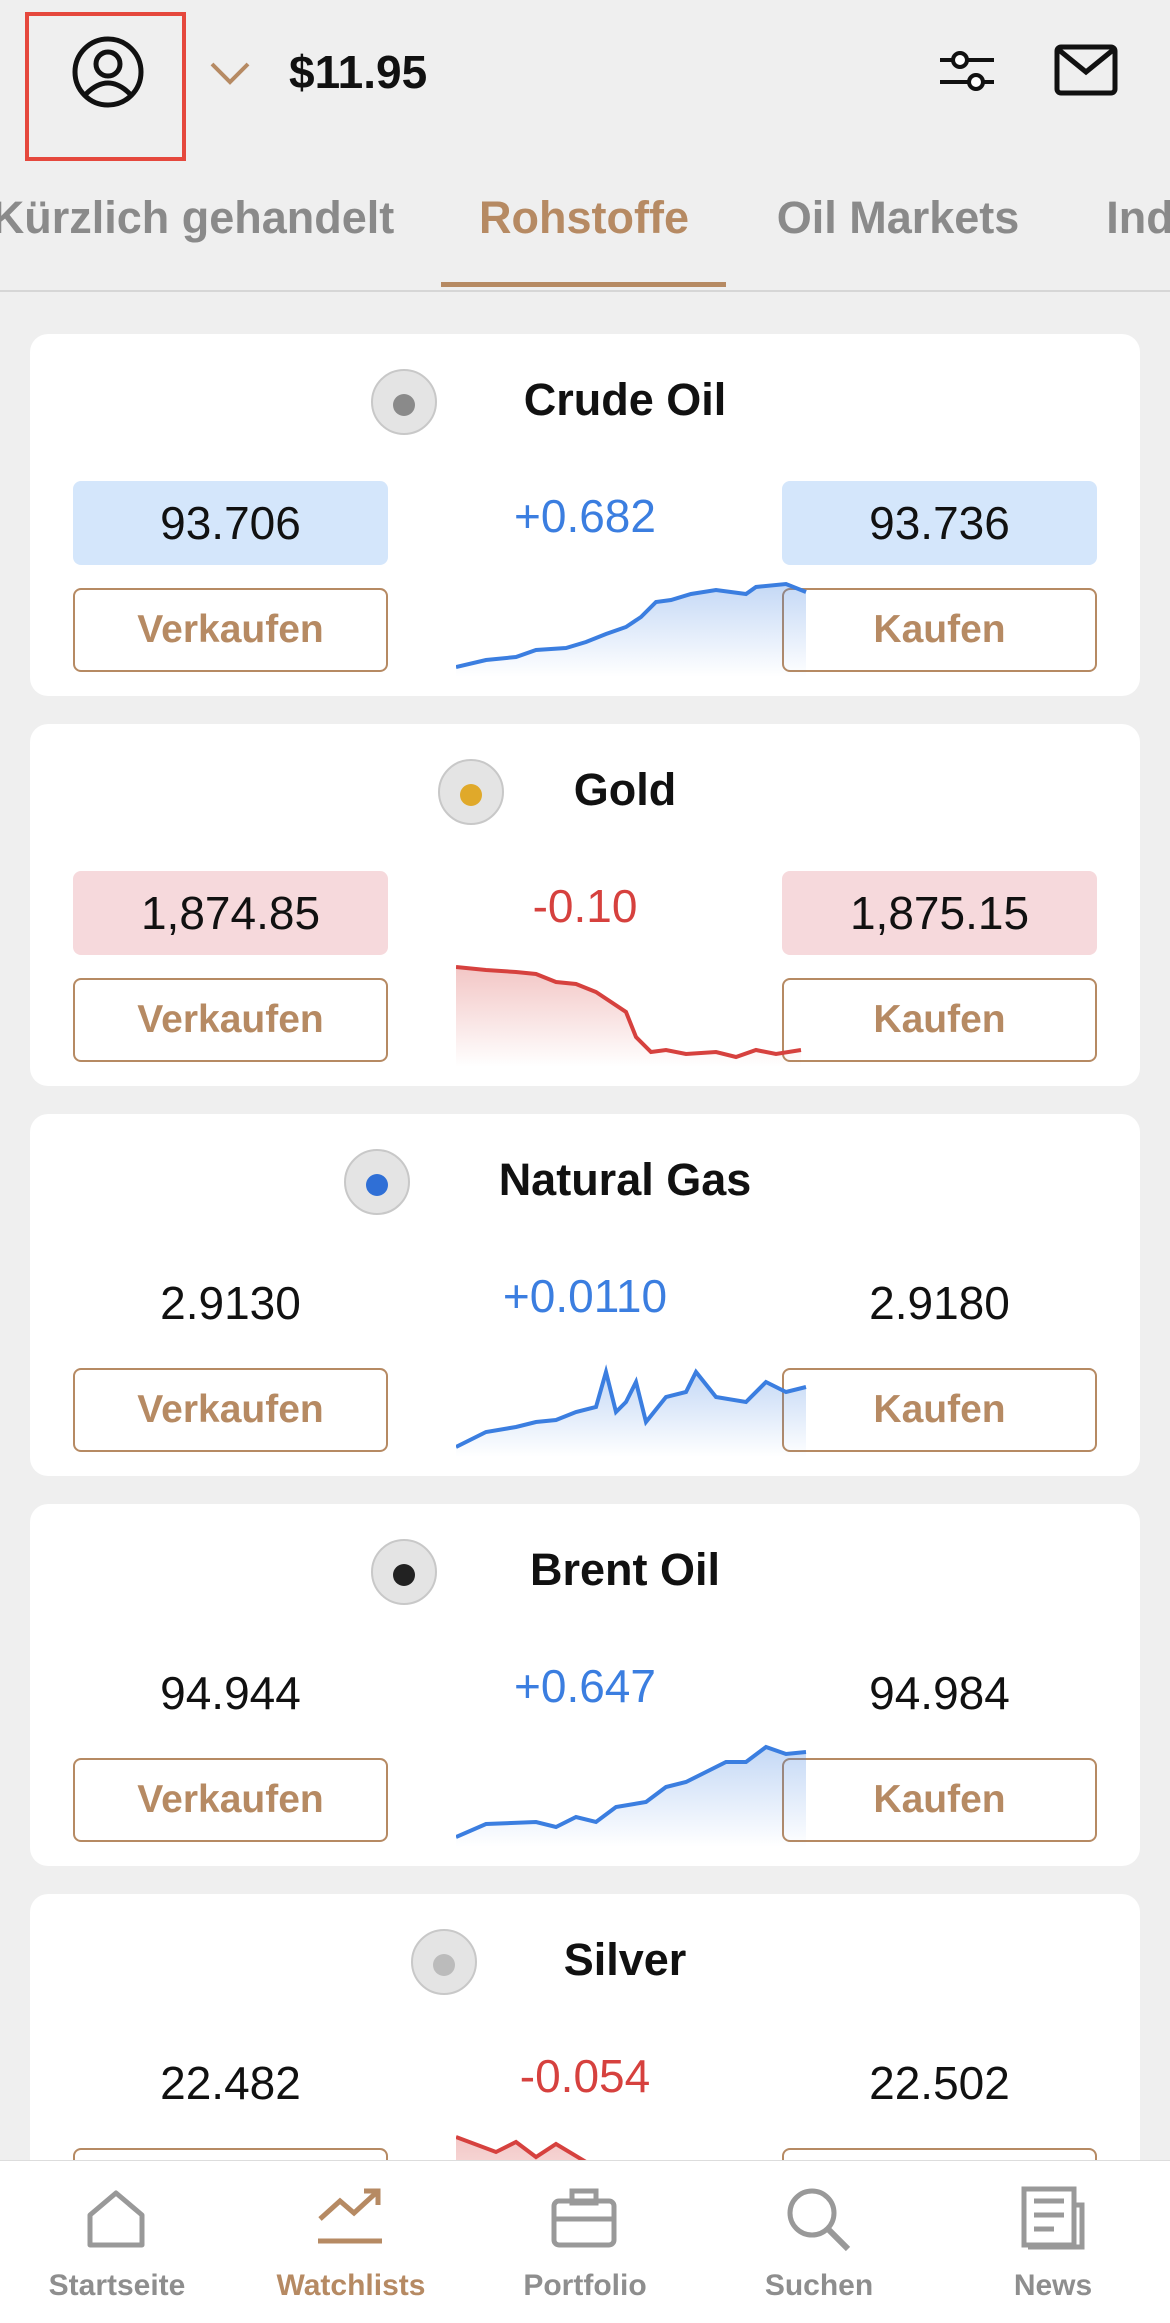  Describe the element at coordinates (585, 2285) in the screenshot. I see `nav-label: Portfolio` at that location.